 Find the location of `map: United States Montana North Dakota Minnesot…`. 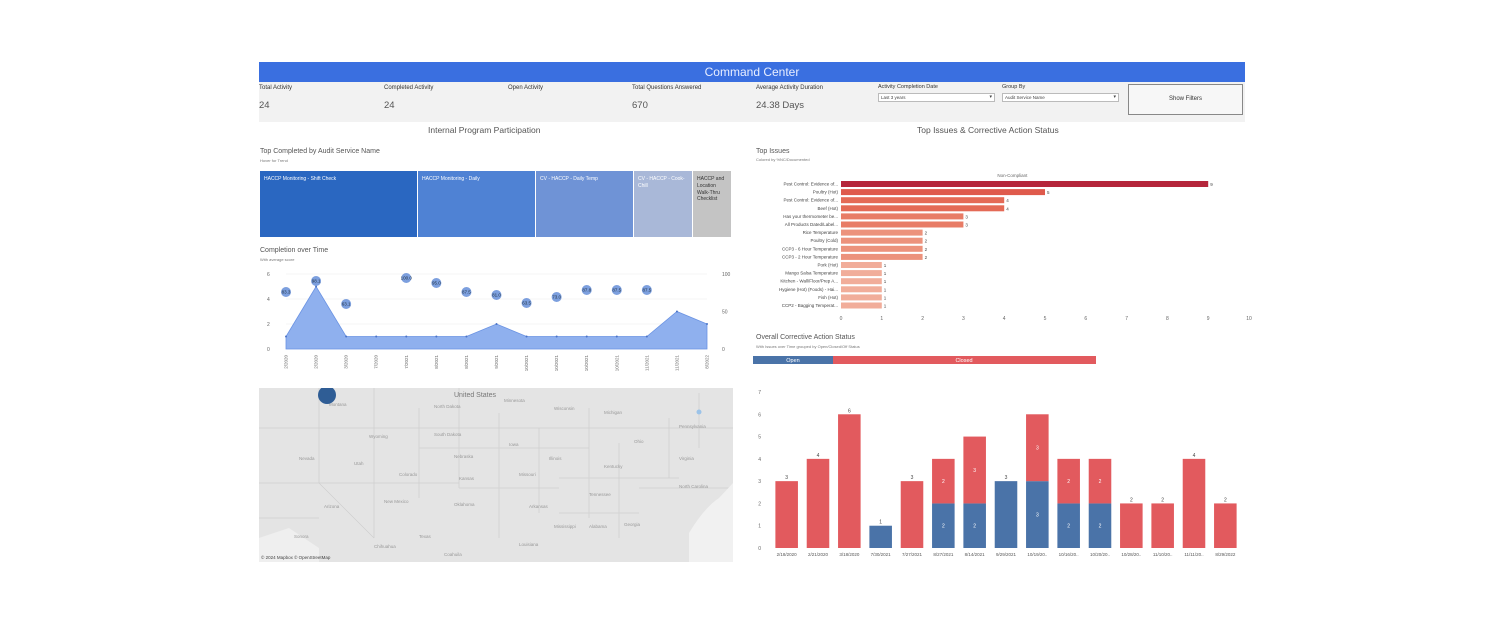

map: United States Montana North Dakota Minnesot… is located at coordinates (496, 475).